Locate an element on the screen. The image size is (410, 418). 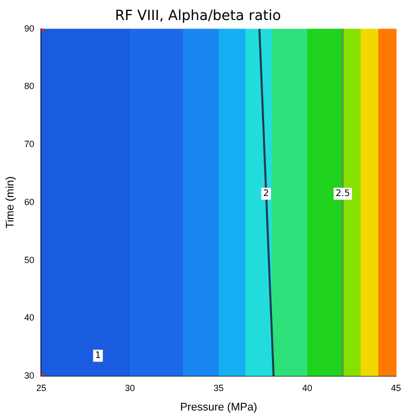
x-tick-label: 45 is located at coordinates (396, 387).